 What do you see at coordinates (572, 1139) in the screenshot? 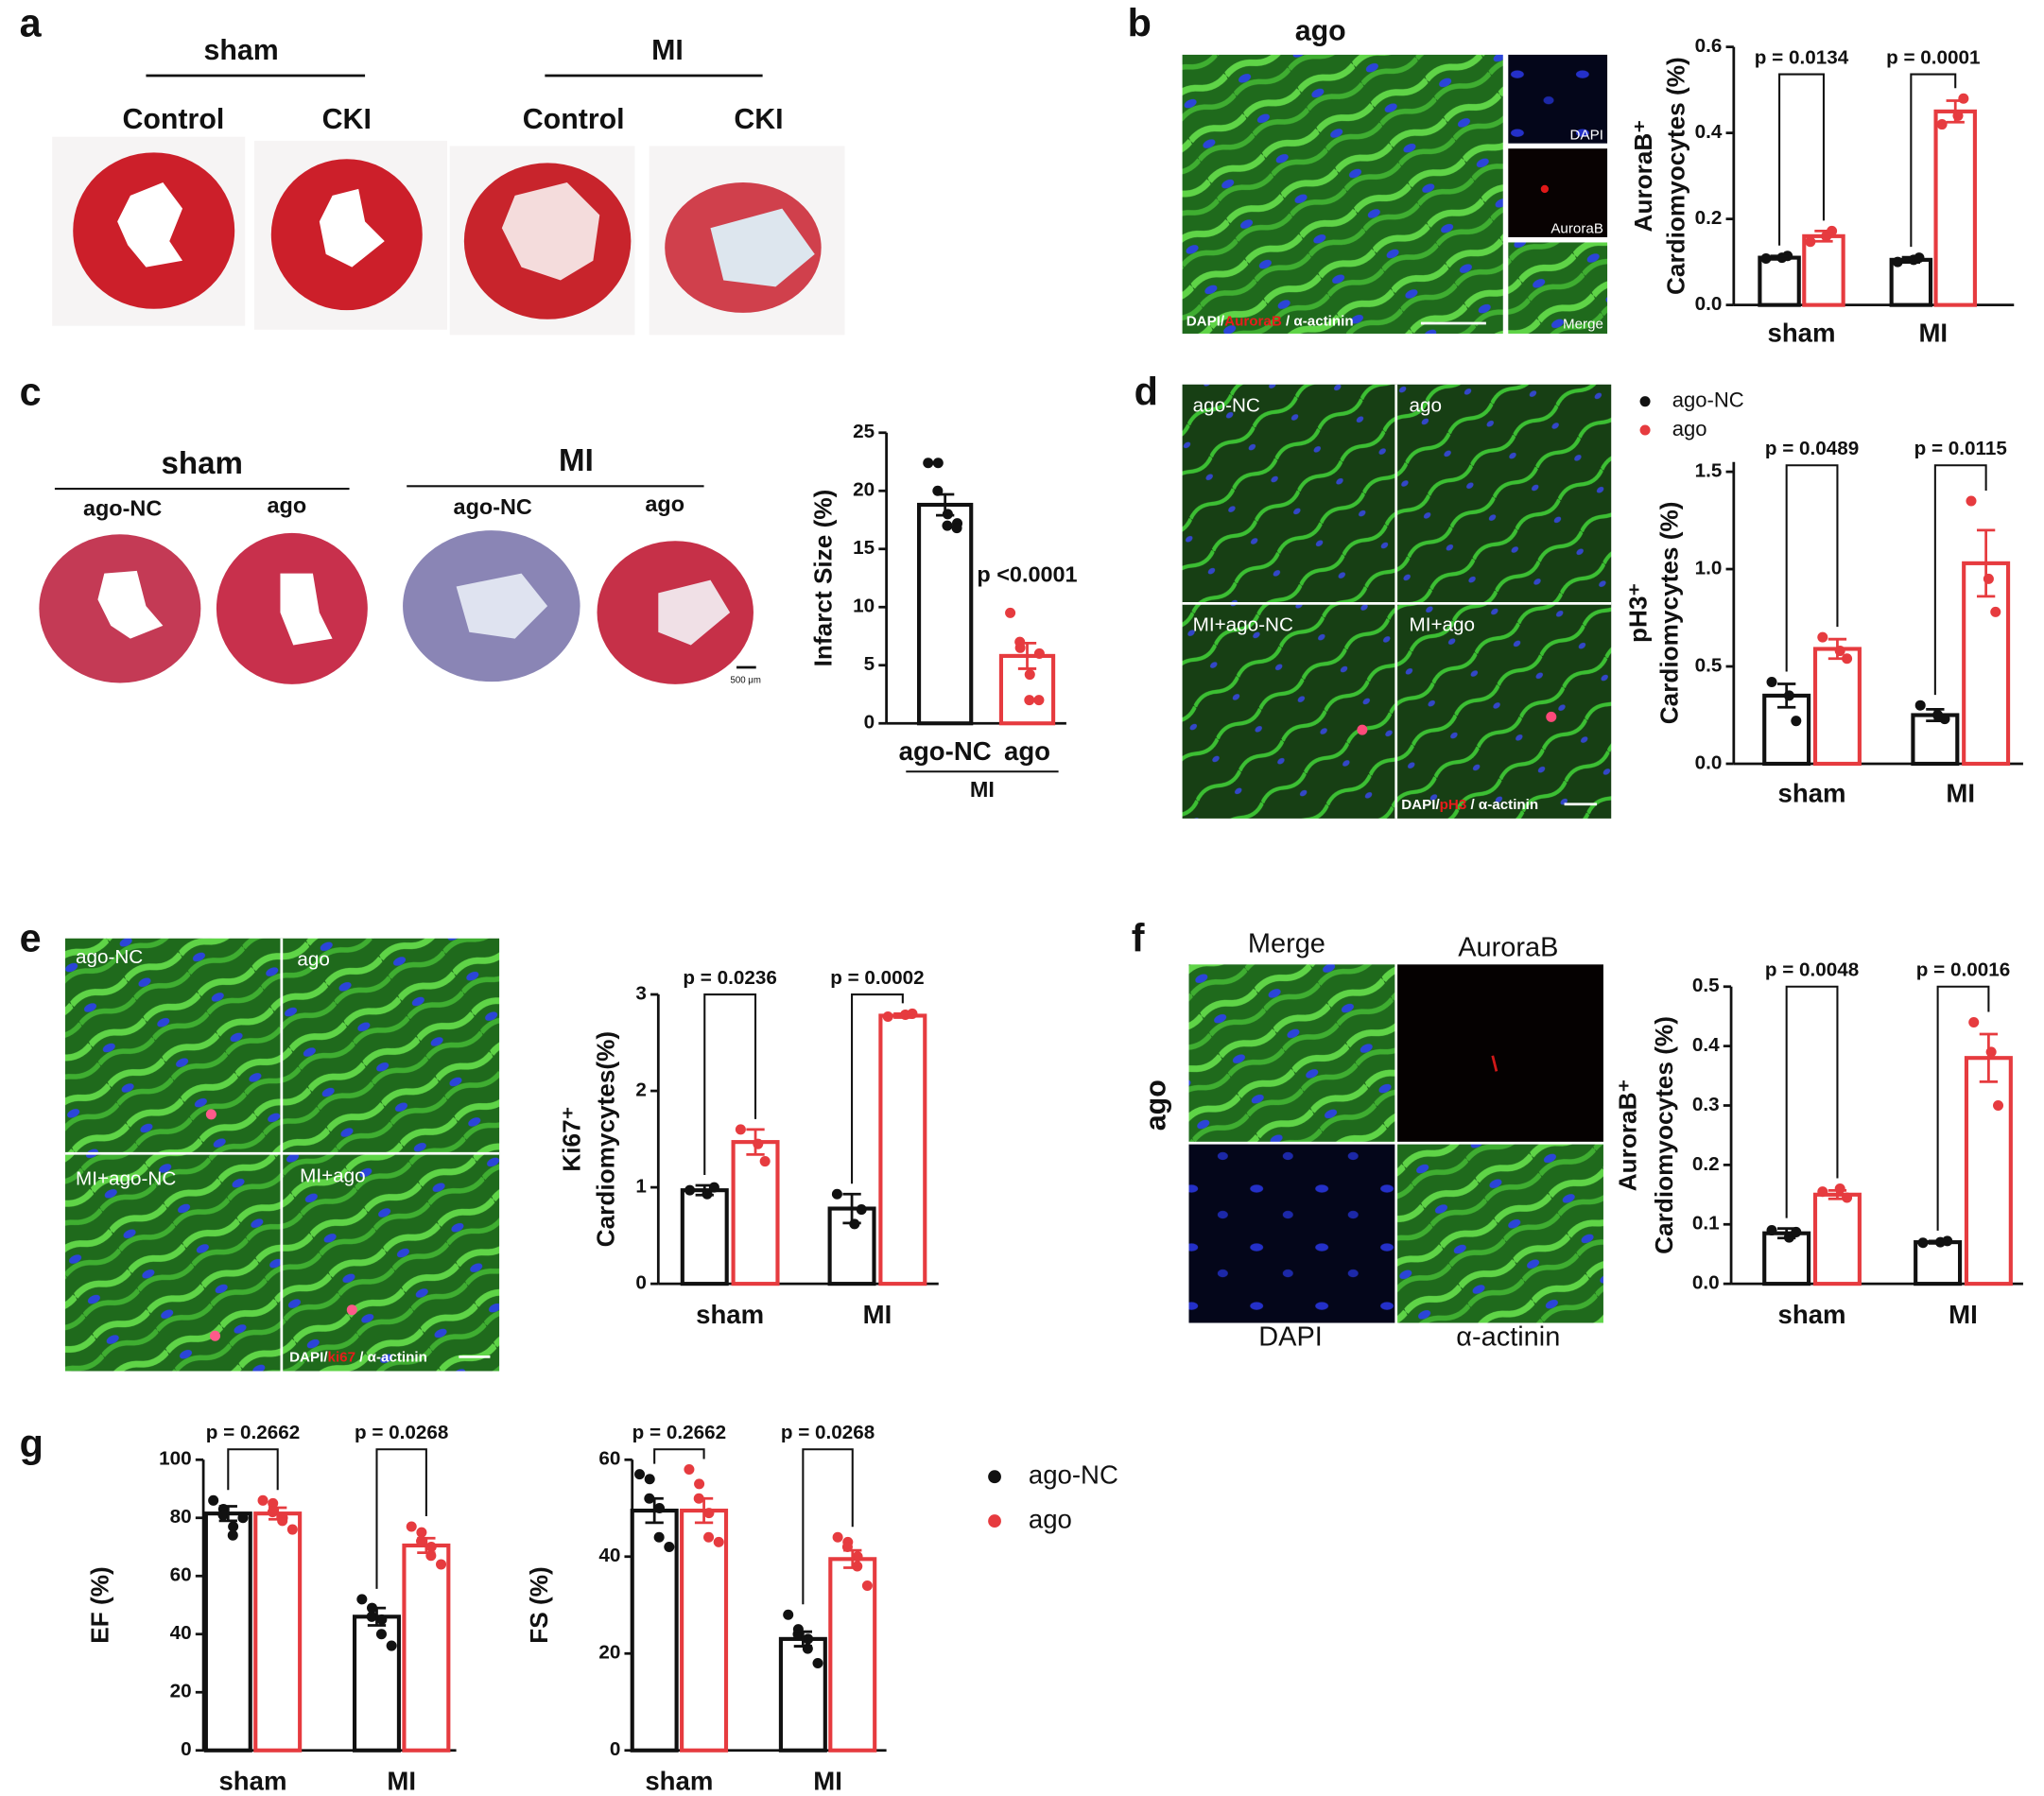
I see `y-axis-label: Ki67⁺` at bounding box center [572, 1139].